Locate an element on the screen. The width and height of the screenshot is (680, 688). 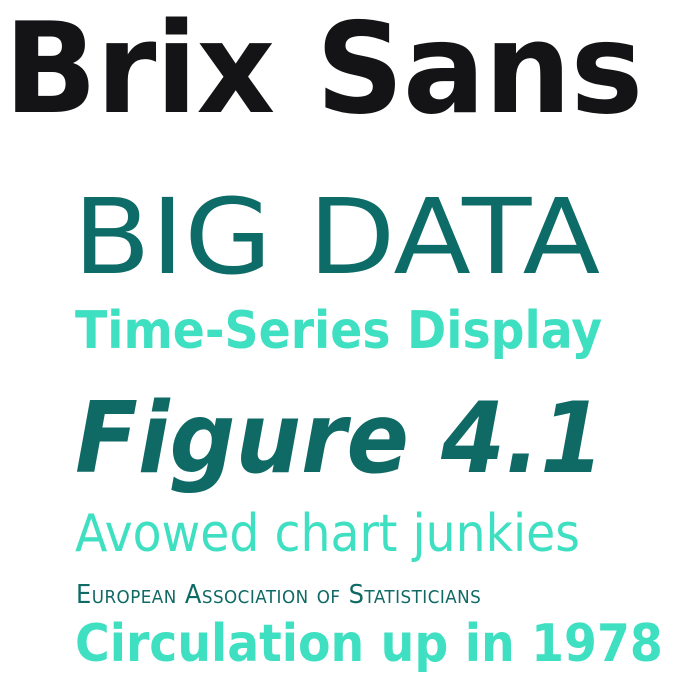
sample-association: European Association of Statisticians is located at coordinates (279, 595).